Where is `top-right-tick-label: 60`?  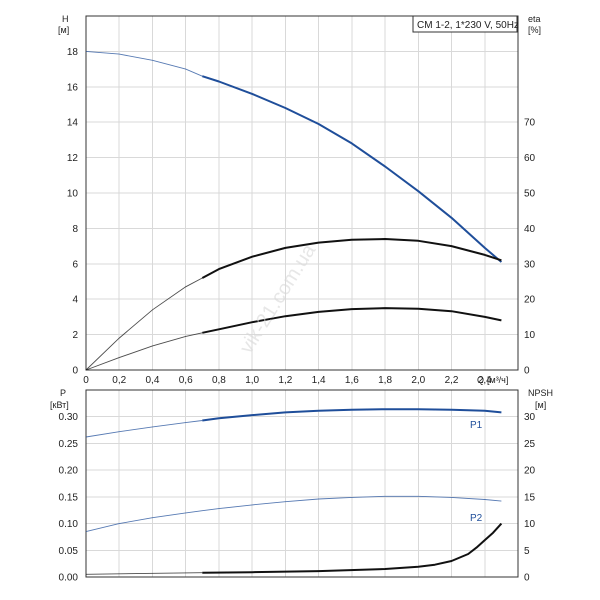
top-right-tick-label: 60 is located at coordinates (530, 158).